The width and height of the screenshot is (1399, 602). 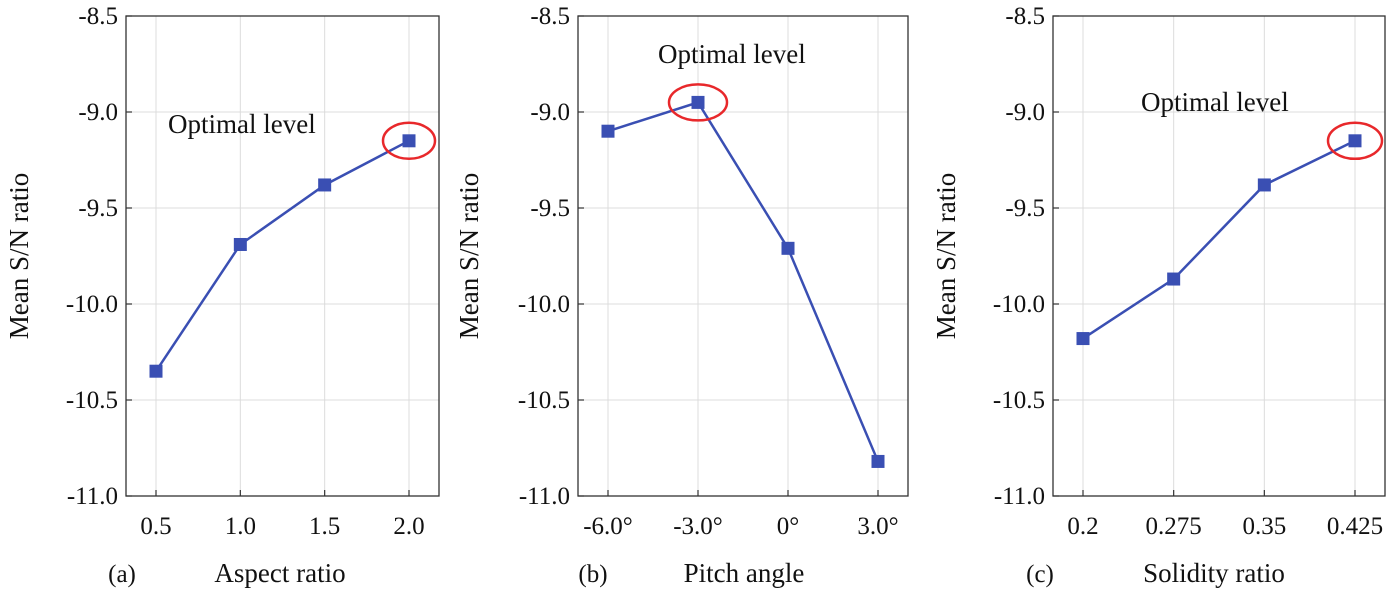 I want to click on x-tick-label: 1.5, so click(x=324, y=526).